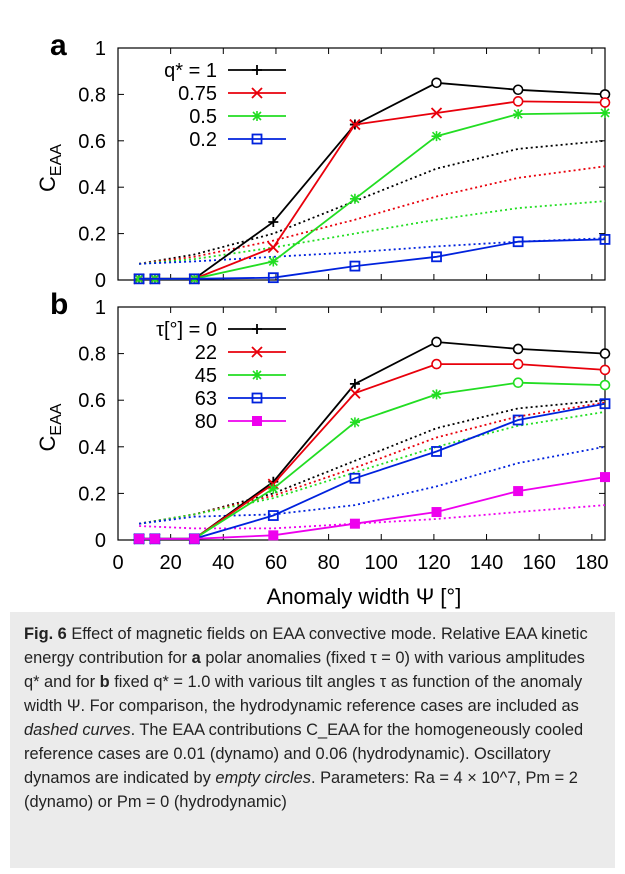  I want to click on caption-panel-b: b, so click(104, 682).